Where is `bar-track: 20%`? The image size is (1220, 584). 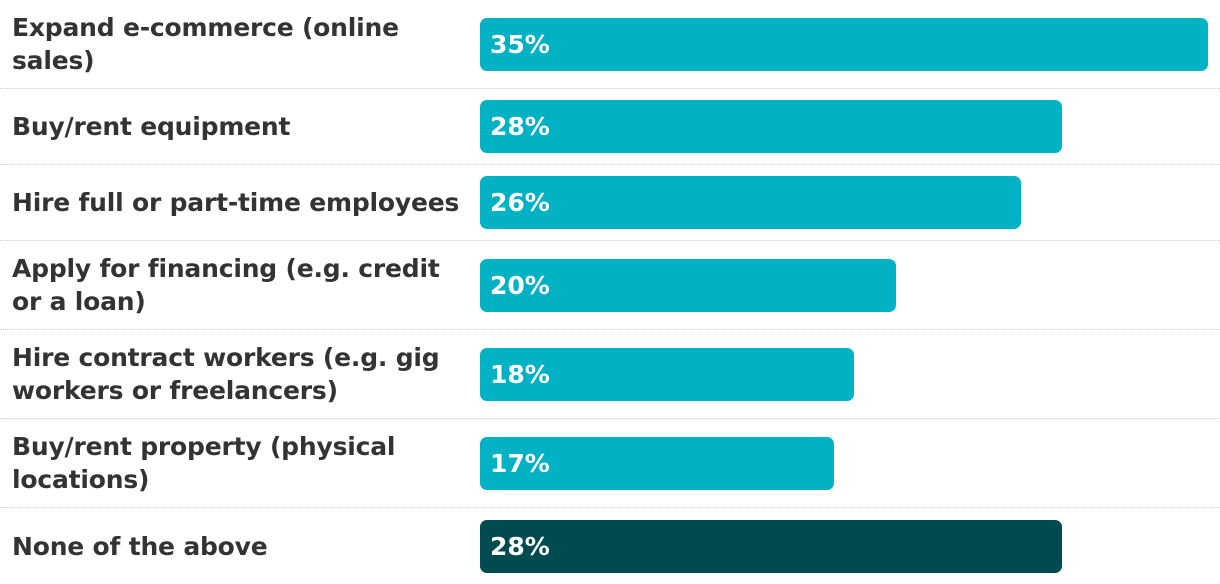 bar-track: 20% is located at coordinates (844, 285).